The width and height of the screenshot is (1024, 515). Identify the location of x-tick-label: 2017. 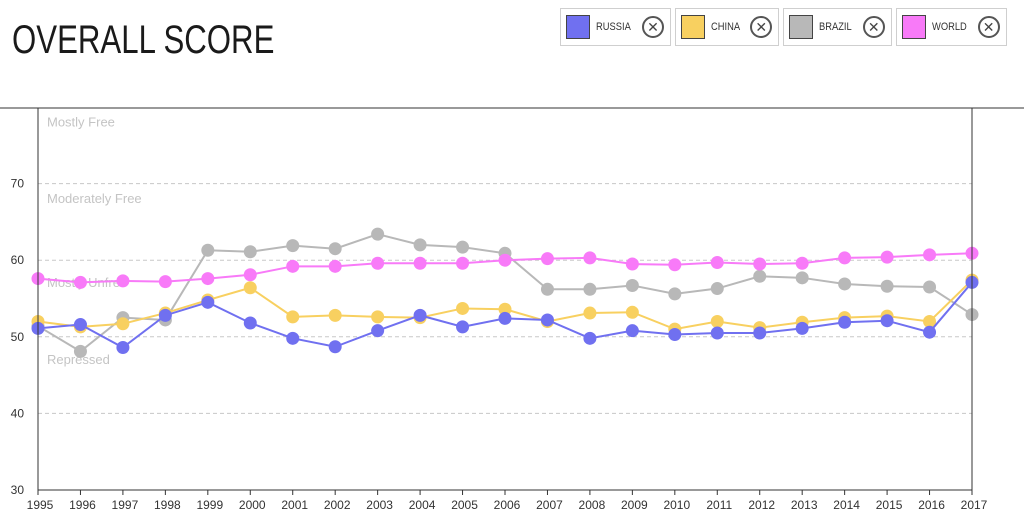
(974, 505).